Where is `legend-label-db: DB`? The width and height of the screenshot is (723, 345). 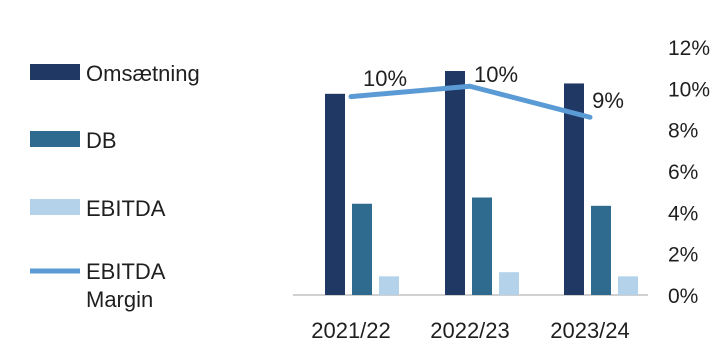
legend-label-db: DB is located at coordinates (101, 140).